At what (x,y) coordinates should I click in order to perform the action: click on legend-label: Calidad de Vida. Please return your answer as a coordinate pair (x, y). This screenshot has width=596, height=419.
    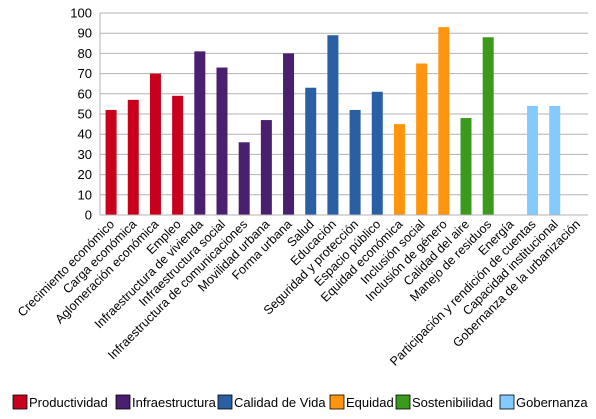
    Looking at the image, I should click on (280, 402).